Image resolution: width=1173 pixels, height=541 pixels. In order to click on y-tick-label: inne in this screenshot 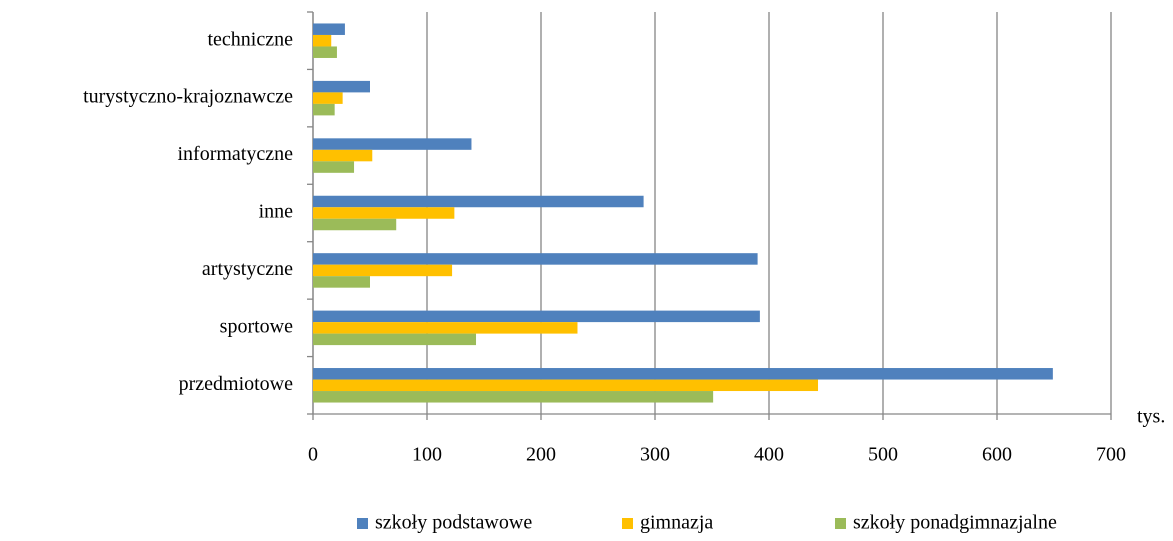, I will do `click(276, 212)`.